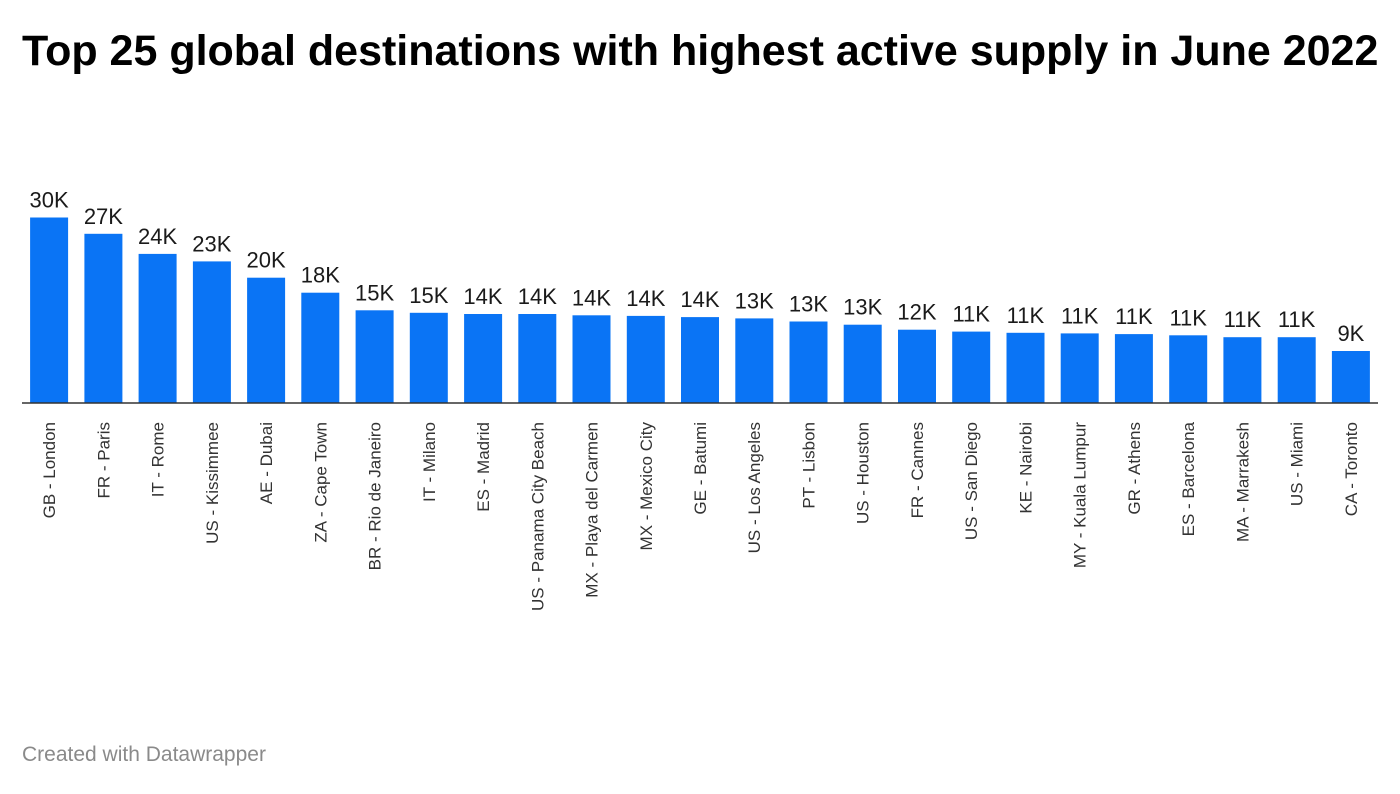  What do you see at coordinates (971, 481) in the screenshot?
I see `category-label: US - San Diego` at bounding box center [971, 481].